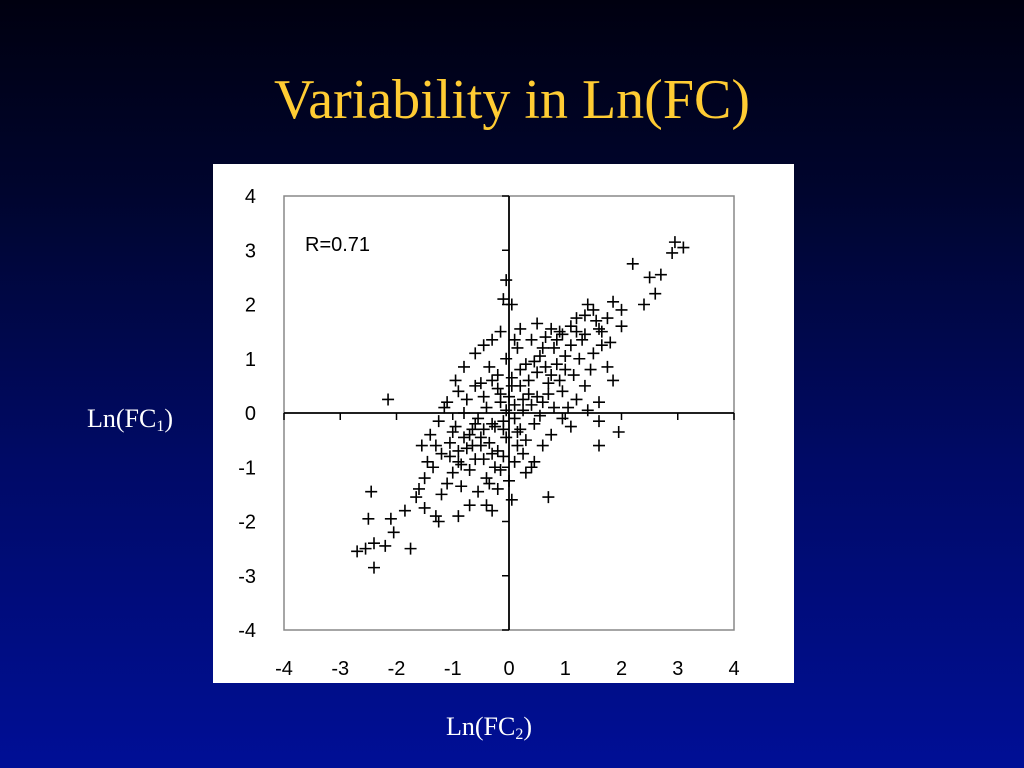  Describe the element at coordinates (621, 669) in the screenshot. I see `x-tick-label: 2` at that location.